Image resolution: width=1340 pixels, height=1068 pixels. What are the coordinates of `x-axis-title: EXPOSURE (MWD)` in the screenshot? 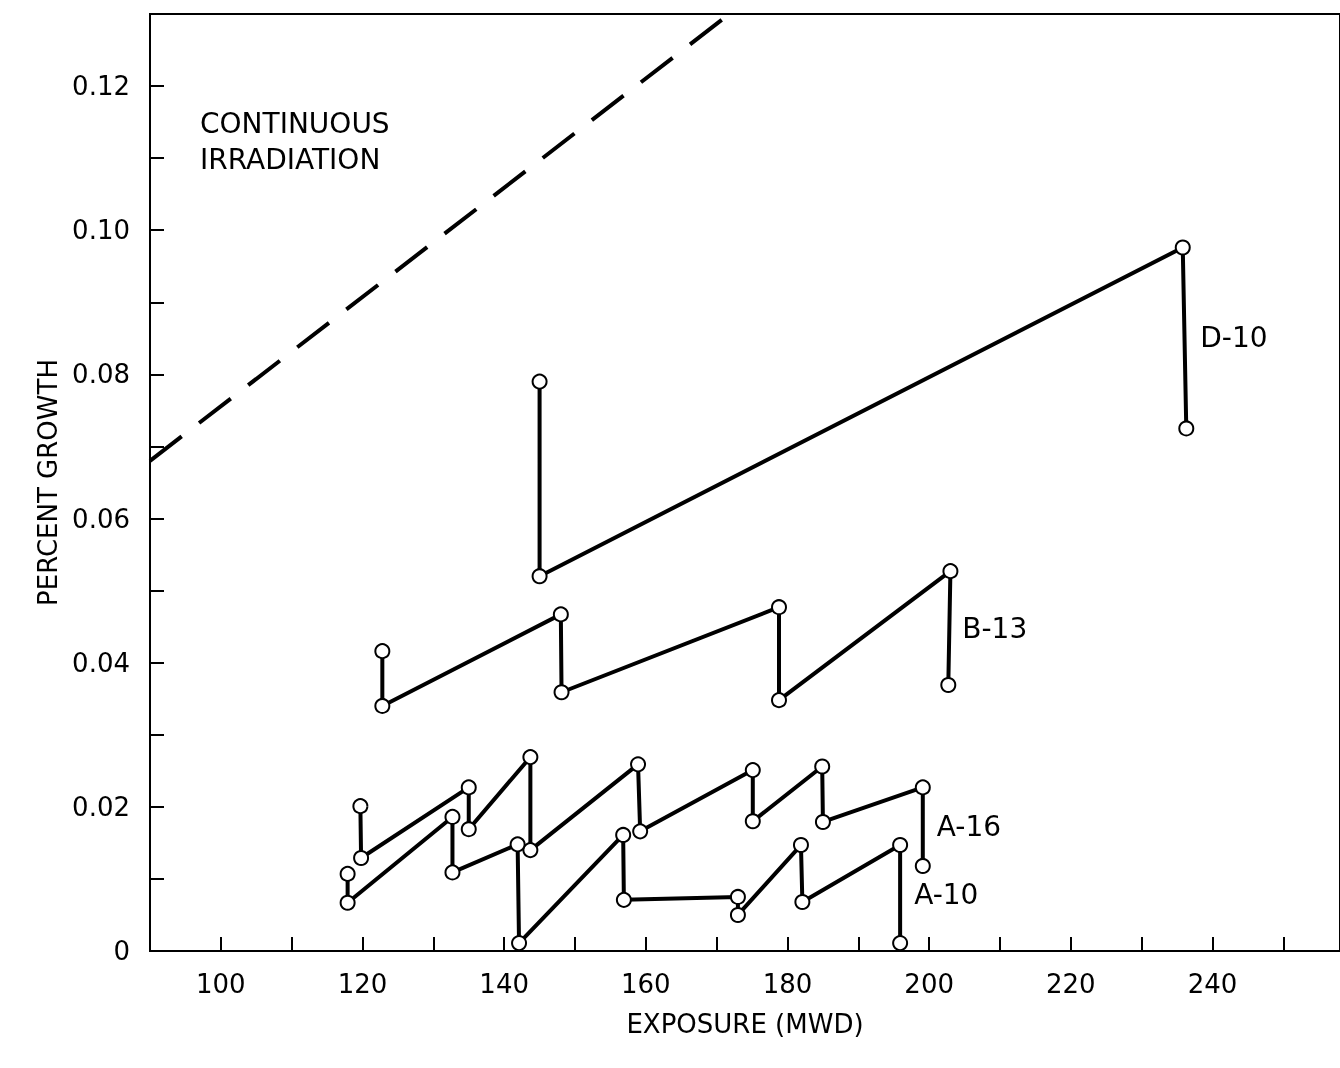 It's located at (745, 1024).